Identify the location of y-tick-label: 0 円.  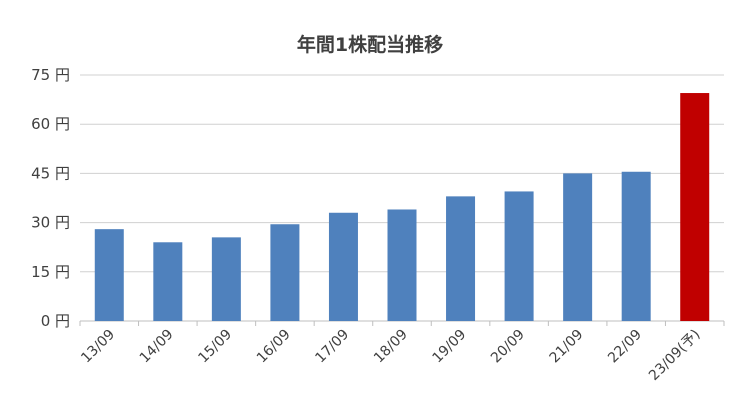
(55, 321).